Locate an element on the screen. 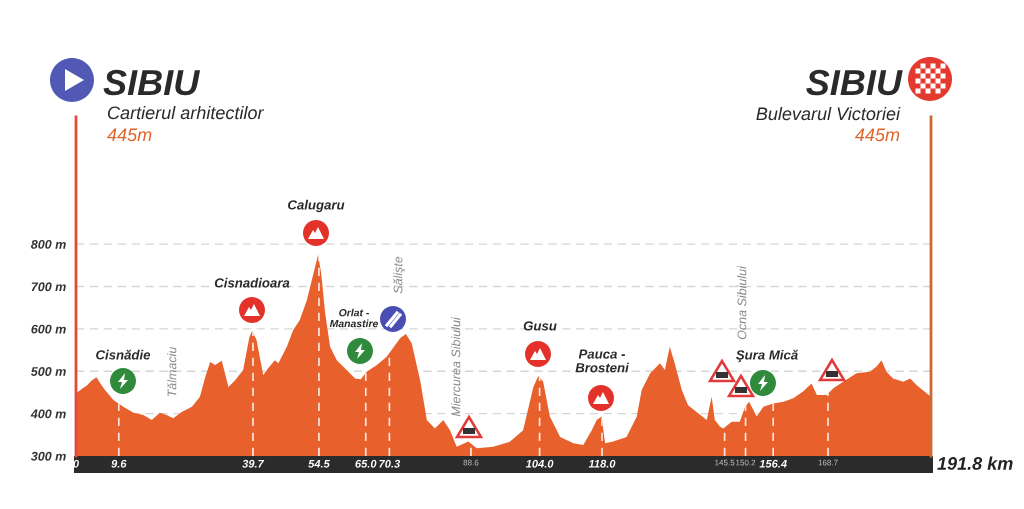  annotation: Cartierul arhitectilor is located at coordinates (186, 112).